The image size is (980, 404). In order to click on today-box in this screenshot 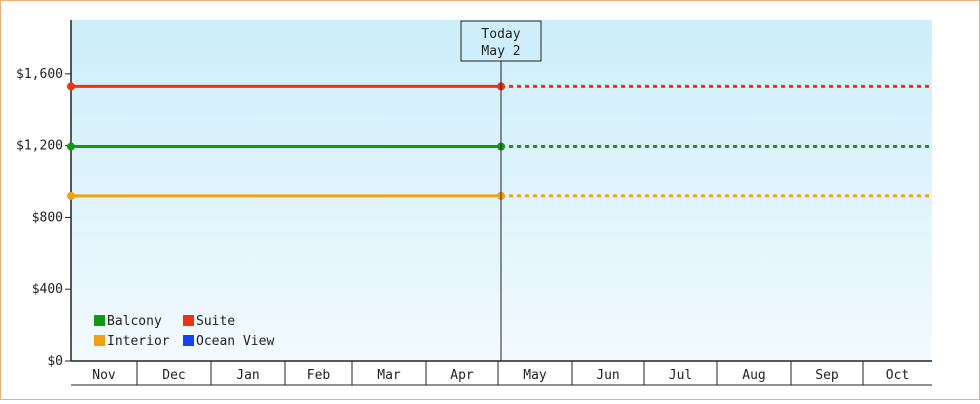, I will do `click(501, 41)`.